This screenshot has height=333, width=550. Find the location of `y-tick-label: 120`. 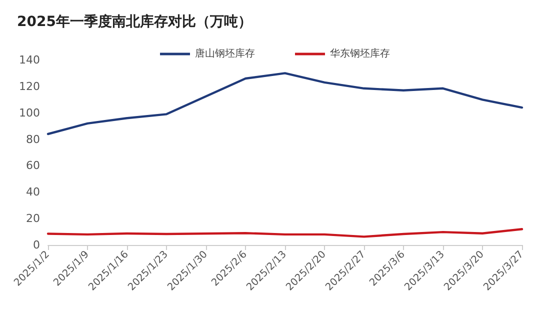

y-tick-label: 120 is located at coordinates (29, 86).